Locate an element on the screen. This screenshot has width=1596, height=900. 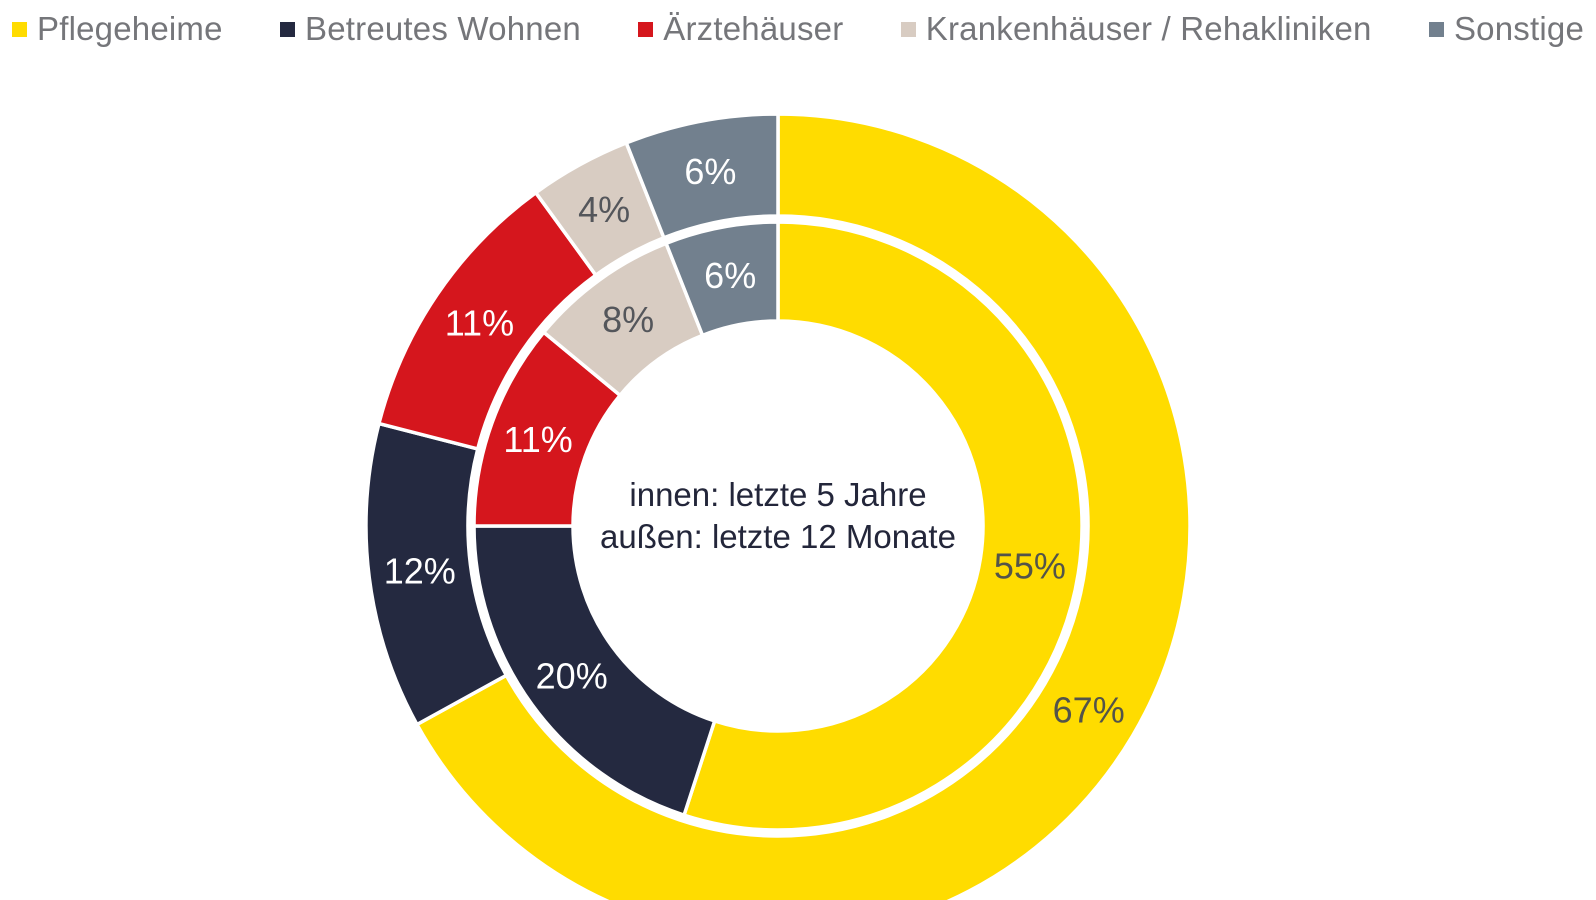
legend-item-pflegeheime: Pflegeheime is located at coordinates (117, 29).